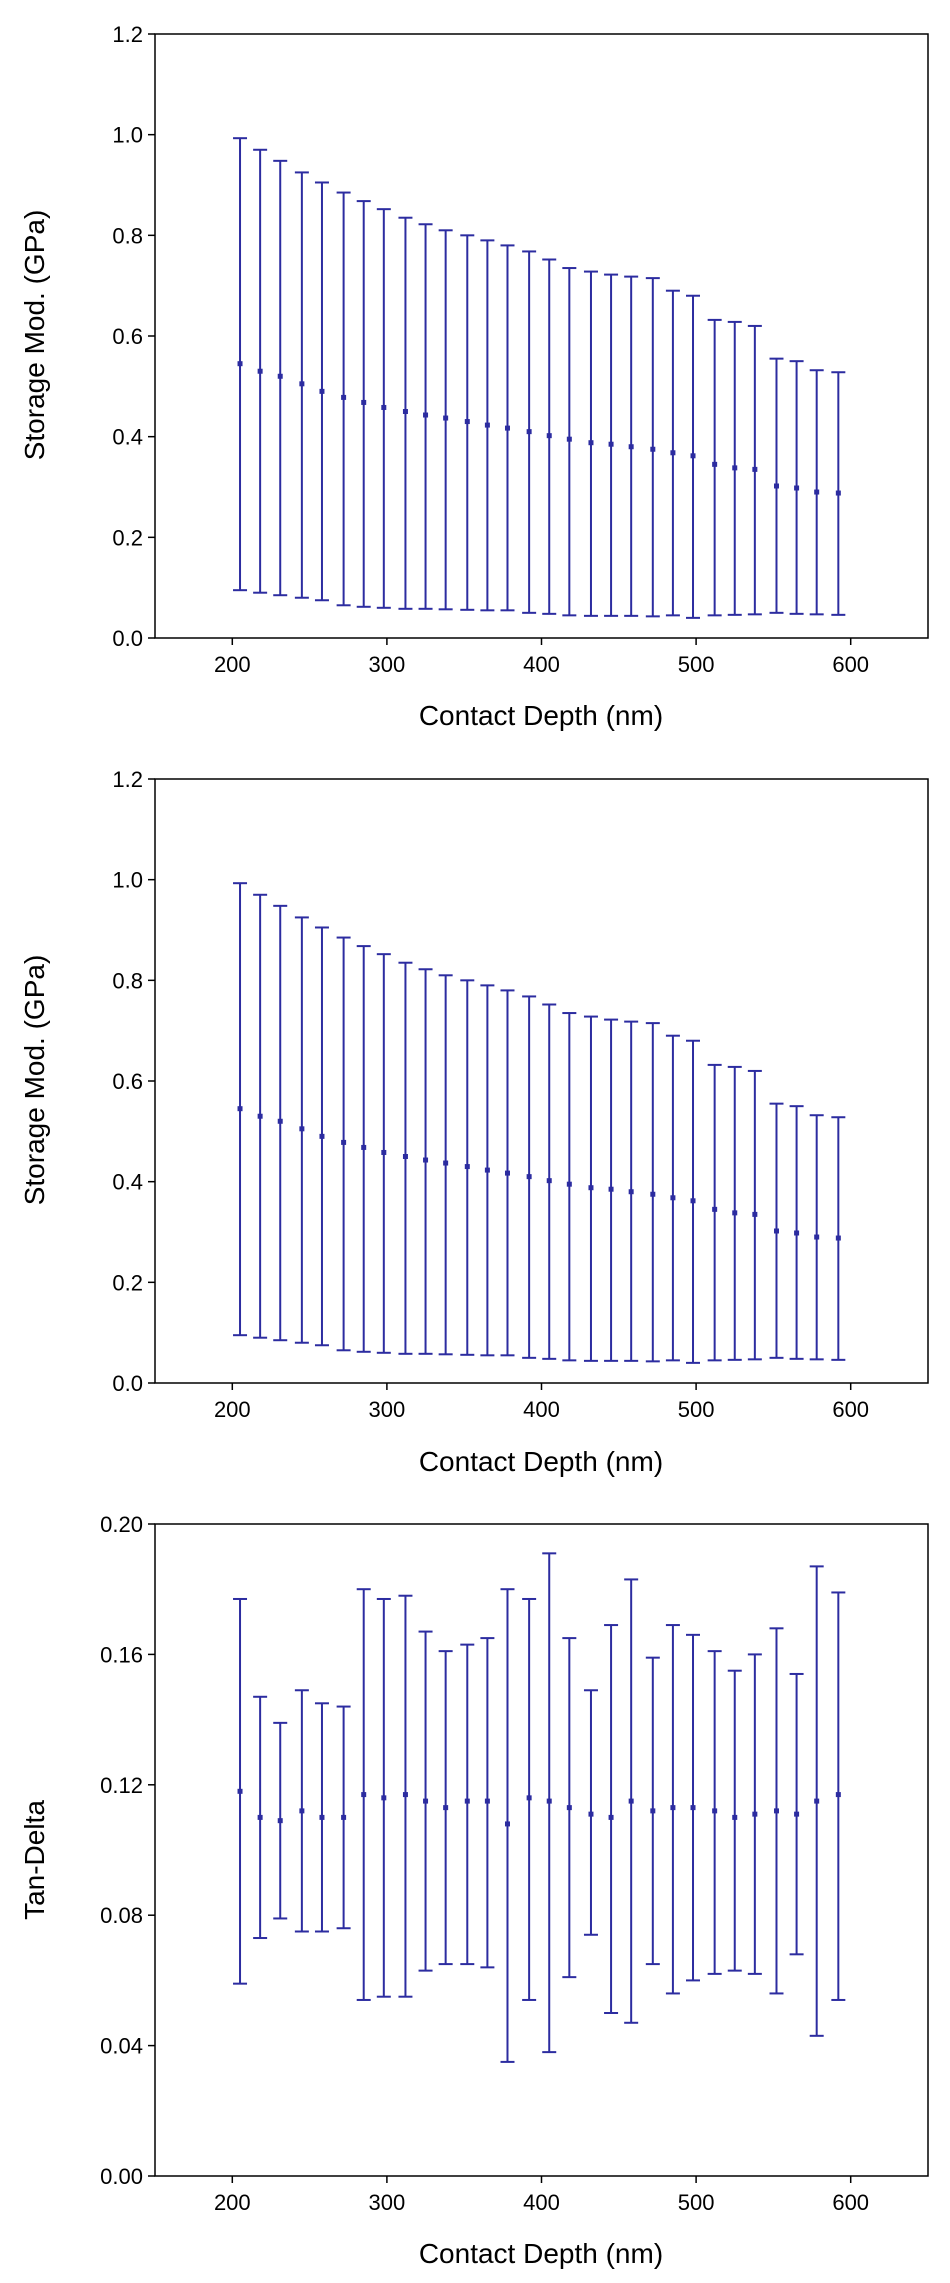 This screenshot has width=950, height=2283. Describe the element at coordinates (127, 1383) in the screenshot. I see `y-tick-label: 0.0` at that location.